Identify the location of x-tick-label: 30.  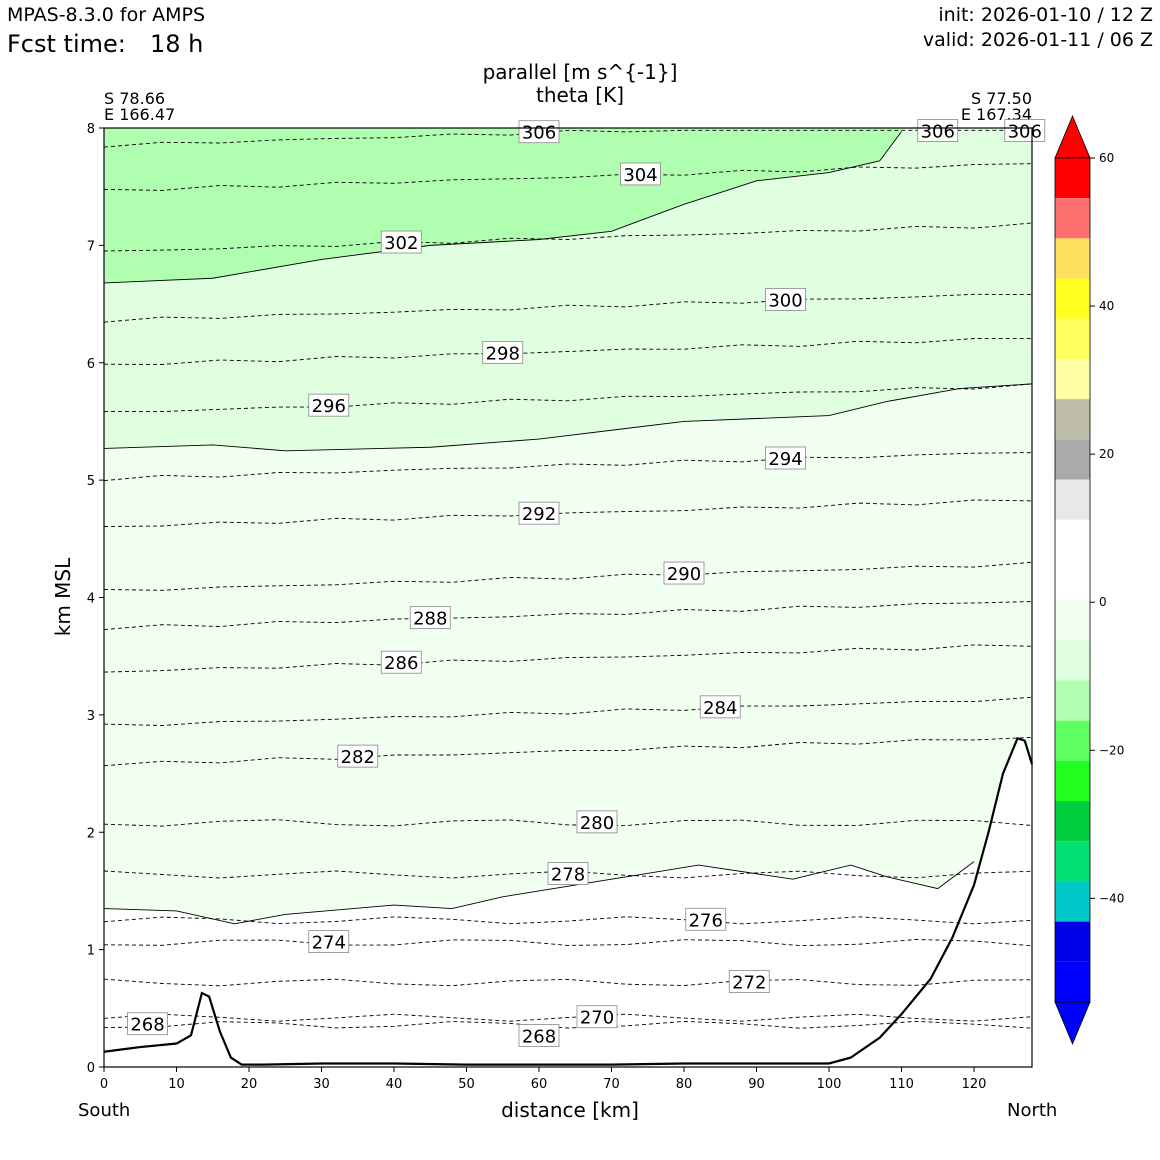
(321, 1084).